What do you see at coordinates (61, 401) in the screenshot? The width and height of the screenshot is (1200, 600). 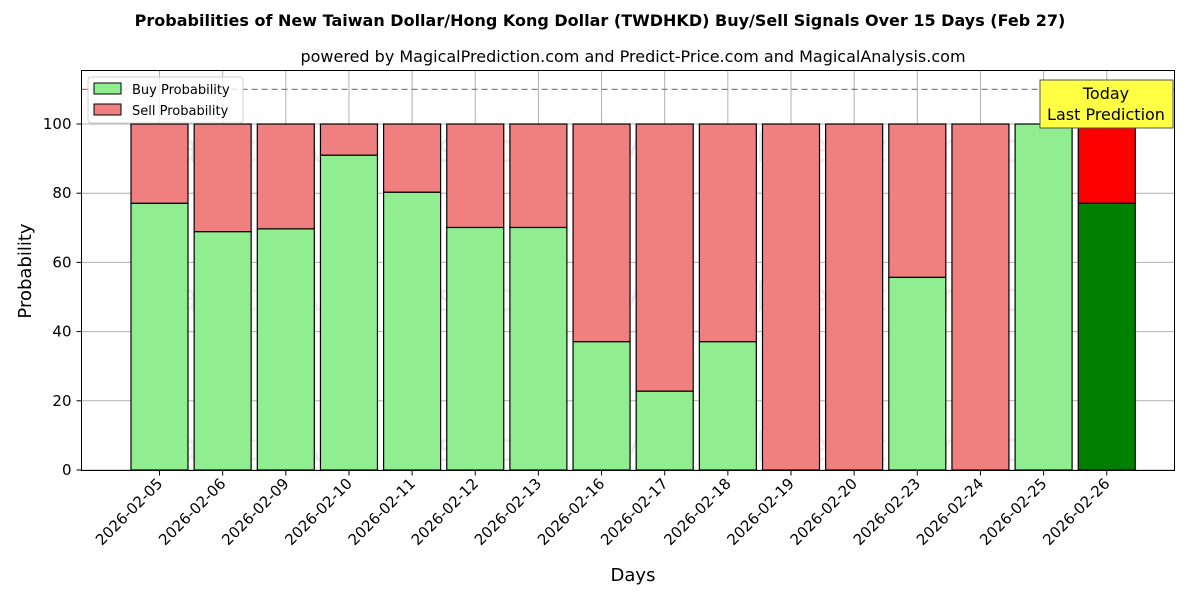 I see `y-tick-label: 20` at bounding box center [61, 401].